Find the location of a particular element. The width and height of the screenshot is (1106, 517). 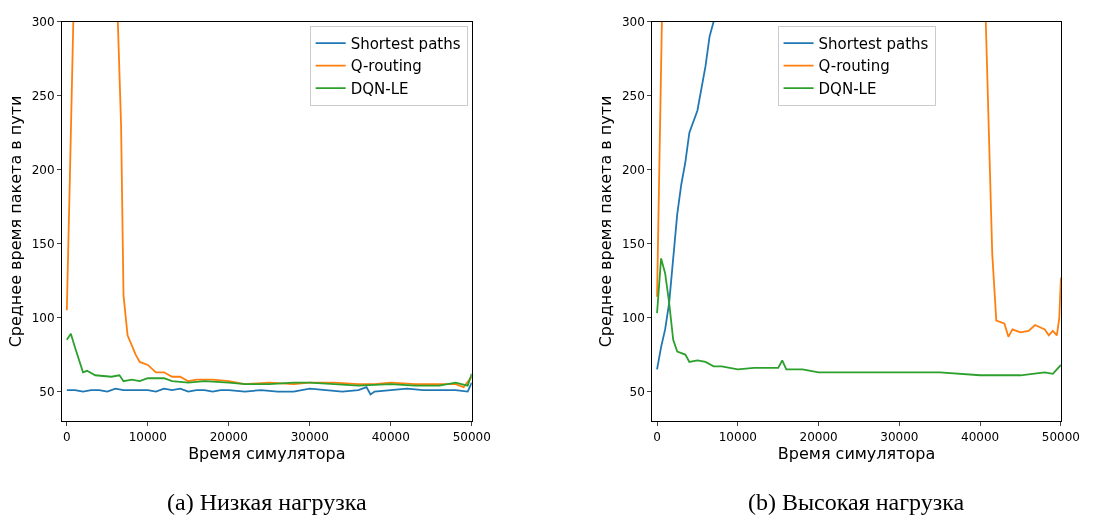

text: (b) Высокая нагрузка is located at coordinates (856, 502).